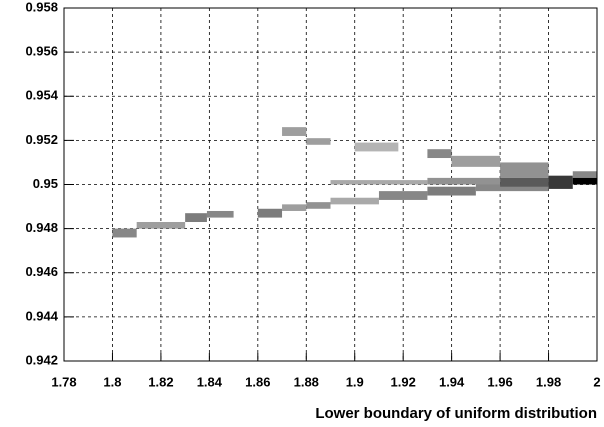 Image resolution: width=604 pixels, height=427 pixels. I want to click on y-tick-label: 0.952, so click(41, 139).